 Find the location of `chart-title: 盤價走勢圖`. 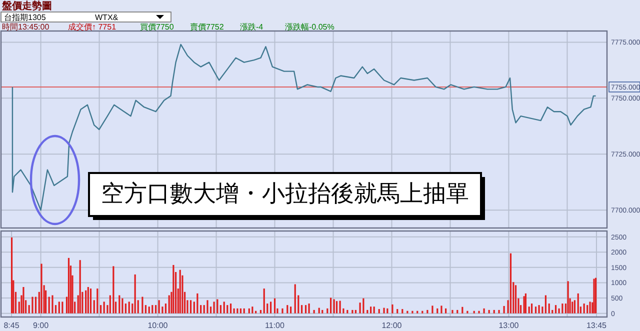

chart-title: 盤價走勢圖 is located at coordinates (26, 6).